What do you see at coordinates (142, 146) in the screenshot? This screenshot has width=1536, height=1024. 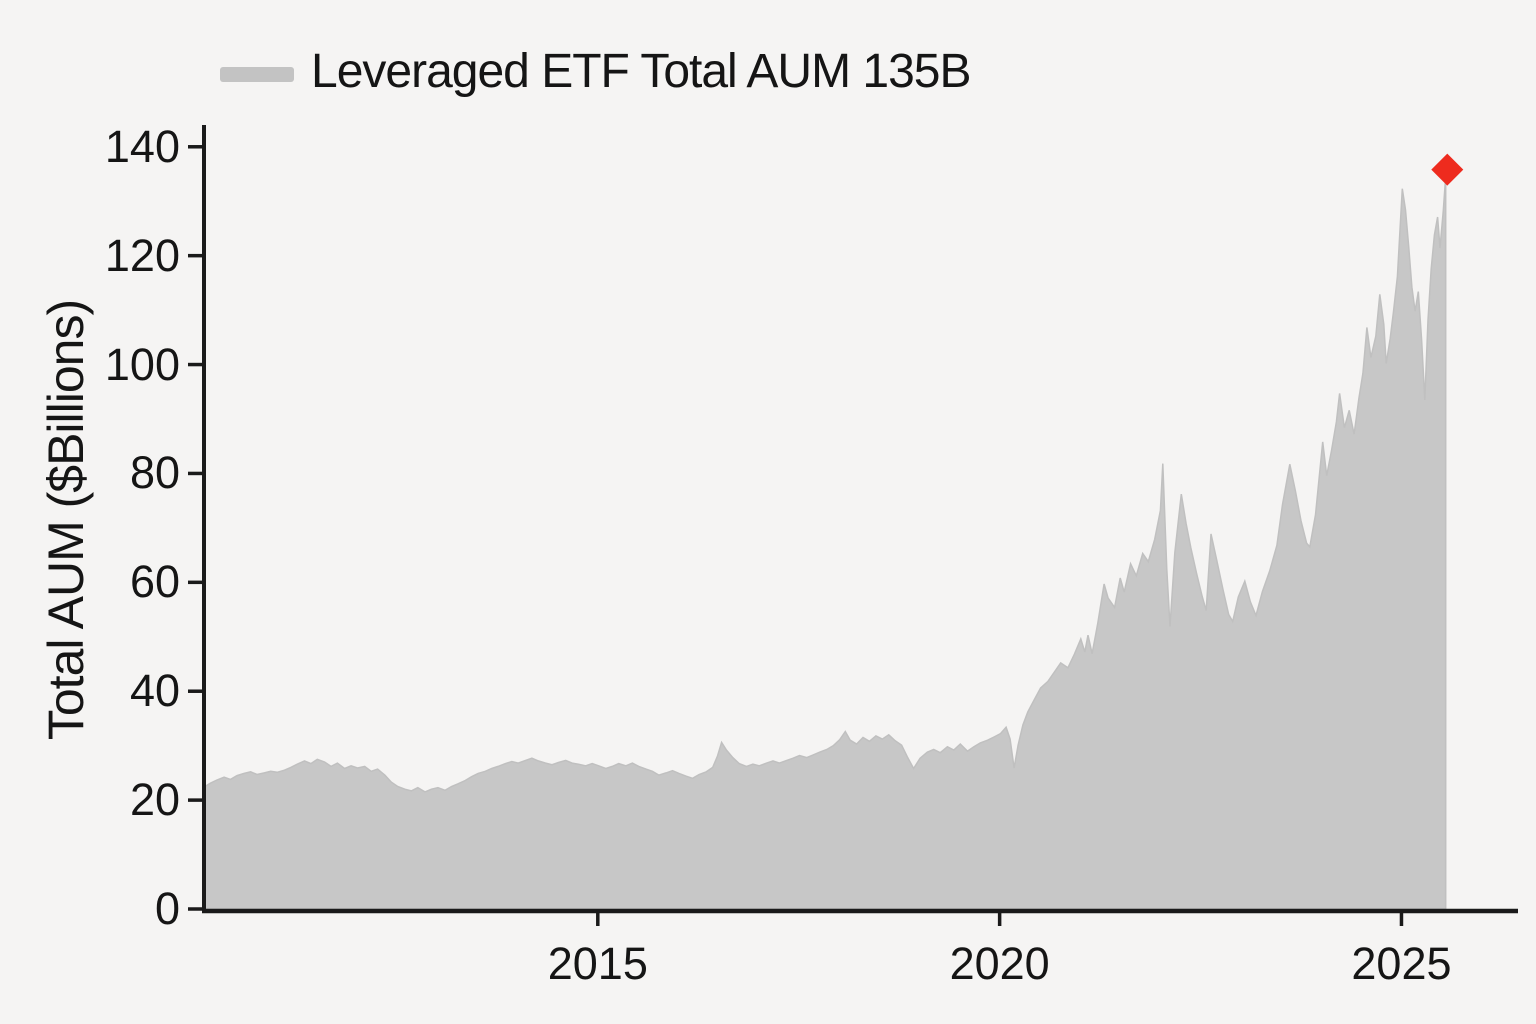 I see `y-tick-label-140: 140` at bounding box center [142, 146].